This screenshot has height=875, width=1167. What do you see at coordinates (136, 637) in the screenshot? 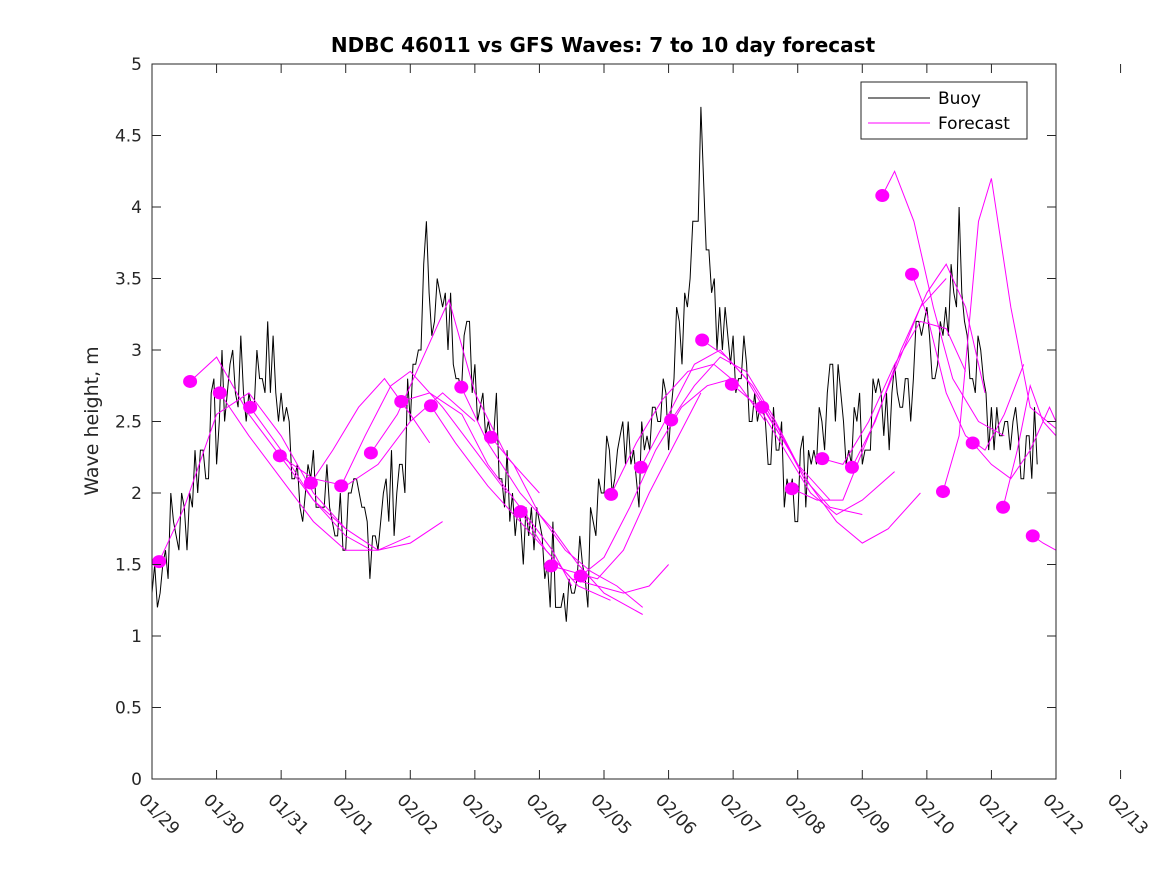
I see `y-tick-label: 1` at bounding box center [136, 637].